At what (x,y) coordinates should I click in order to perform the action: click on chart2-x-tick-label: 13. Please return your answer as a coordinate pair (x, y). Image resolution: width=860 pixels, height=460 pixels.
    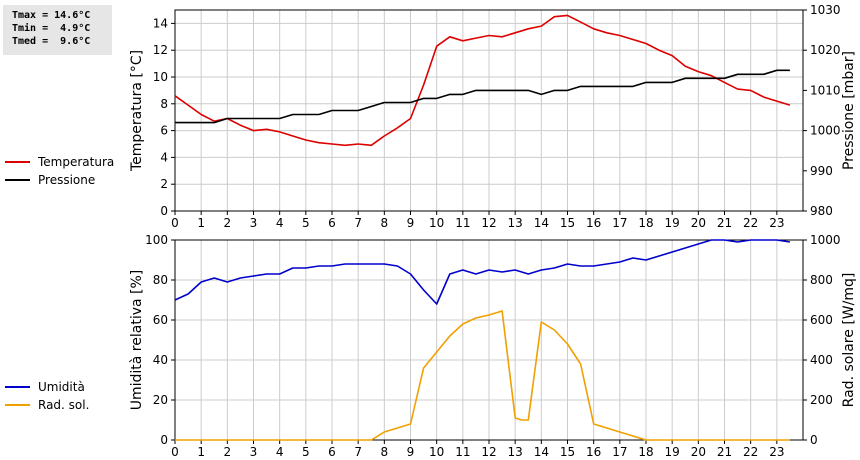
    Looking at the image, I should click on (515, 452).